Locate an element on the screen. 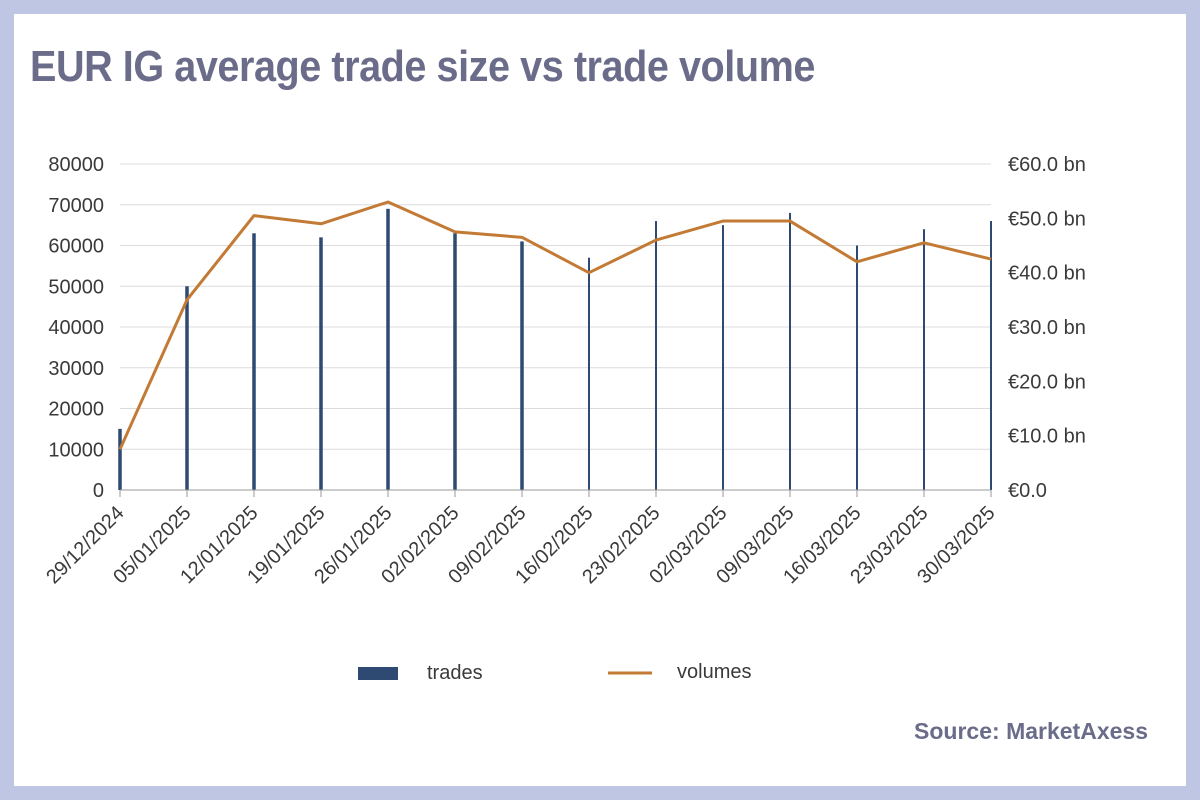  left-tick-label: 50000 is located at coordinates (76, 287).